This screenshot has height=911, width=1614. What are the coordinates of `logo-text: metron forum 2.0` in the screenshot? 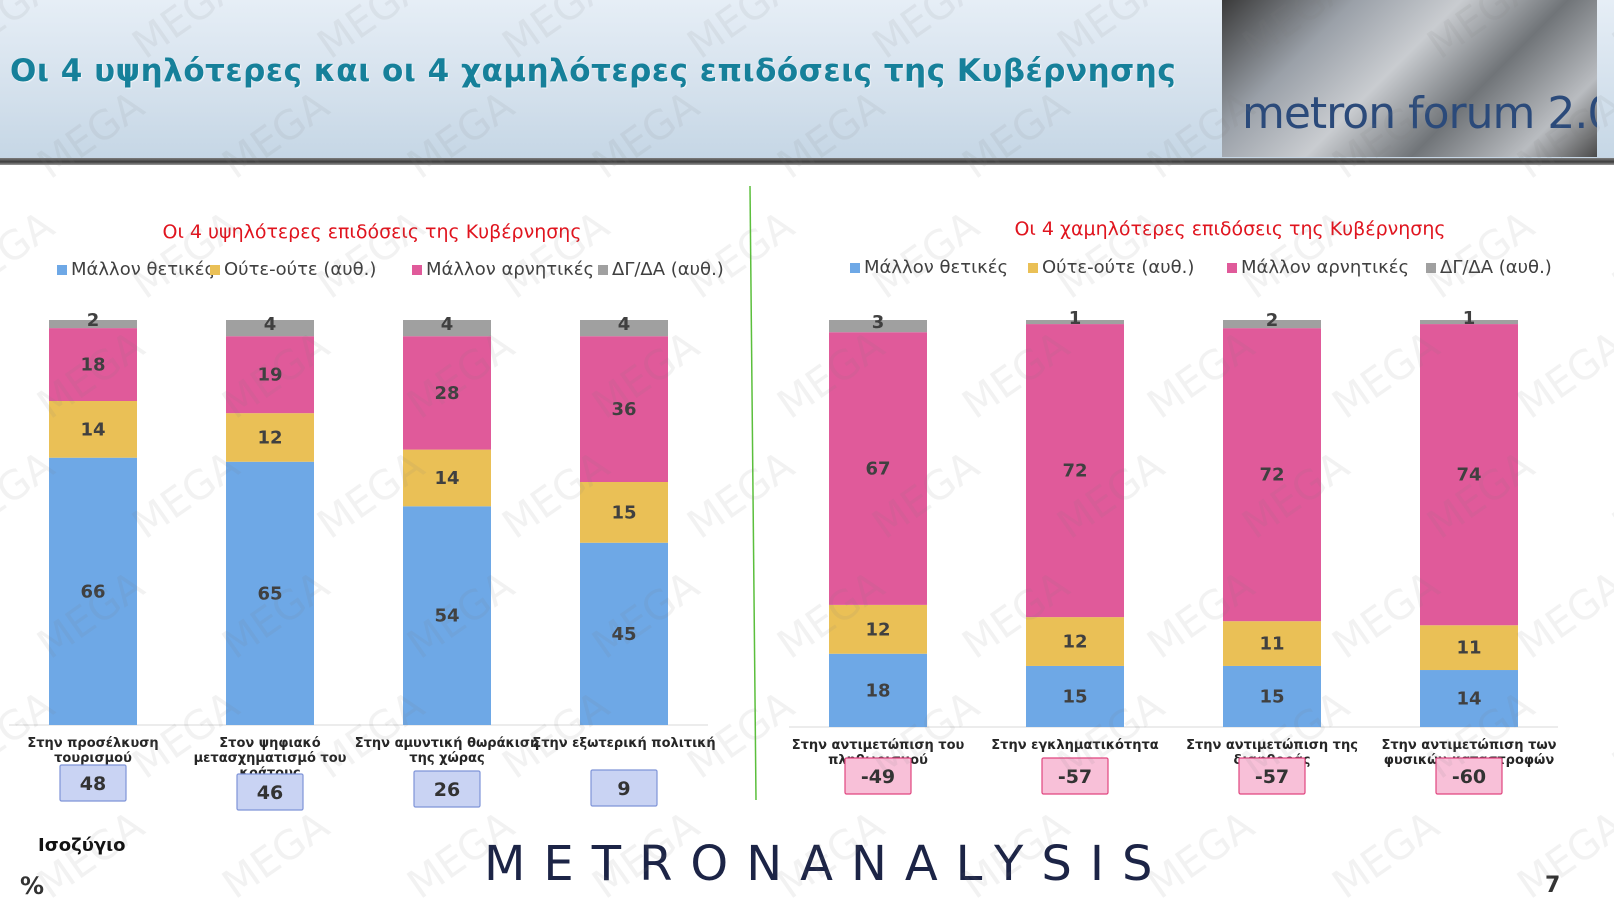 It's located at (1419, 113).